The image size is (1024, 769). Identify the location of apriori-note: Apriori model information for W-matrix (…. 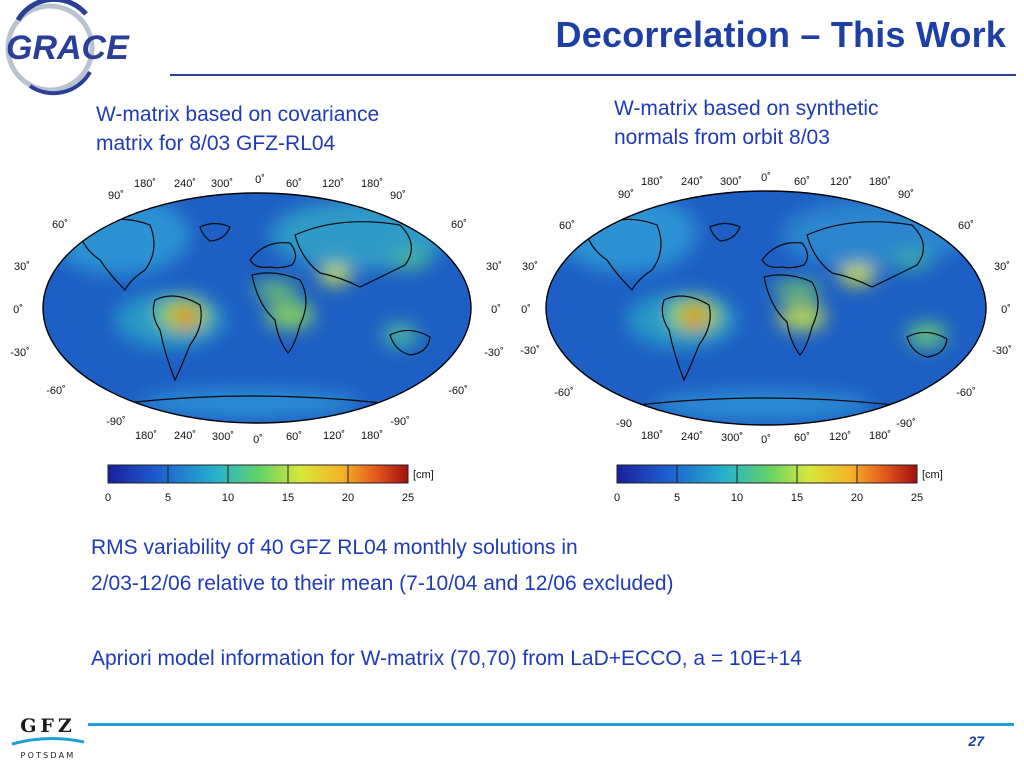
(446, 658).